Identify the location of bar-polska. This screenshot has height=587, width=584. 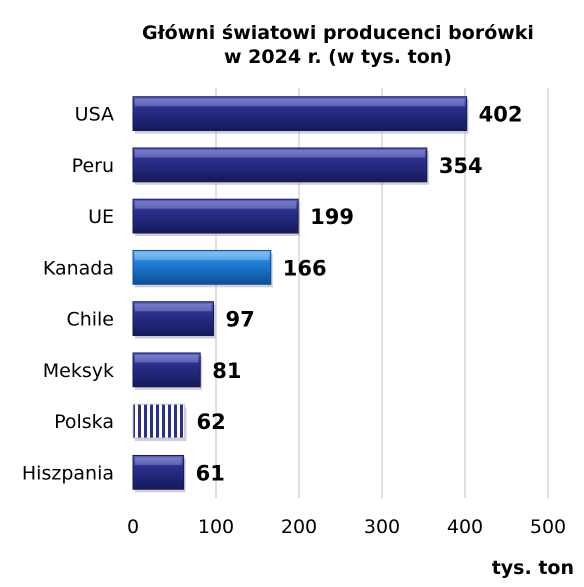
(158, 421).